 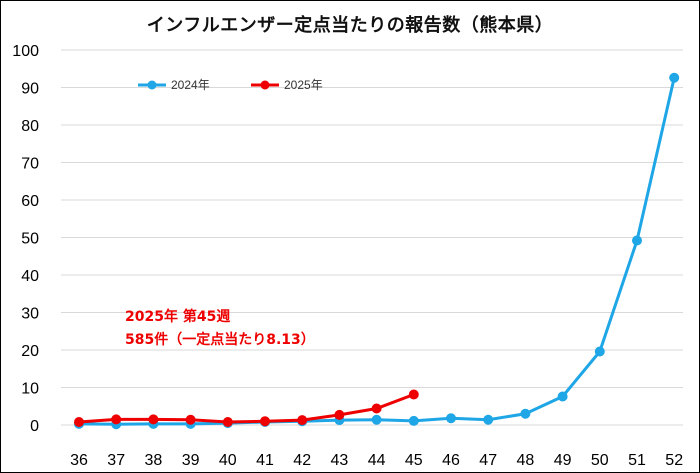 What do you see at coordinates (414, 460) in the screenshot?
I see `x-tick-label: 45` at bounding box center [414, 460].